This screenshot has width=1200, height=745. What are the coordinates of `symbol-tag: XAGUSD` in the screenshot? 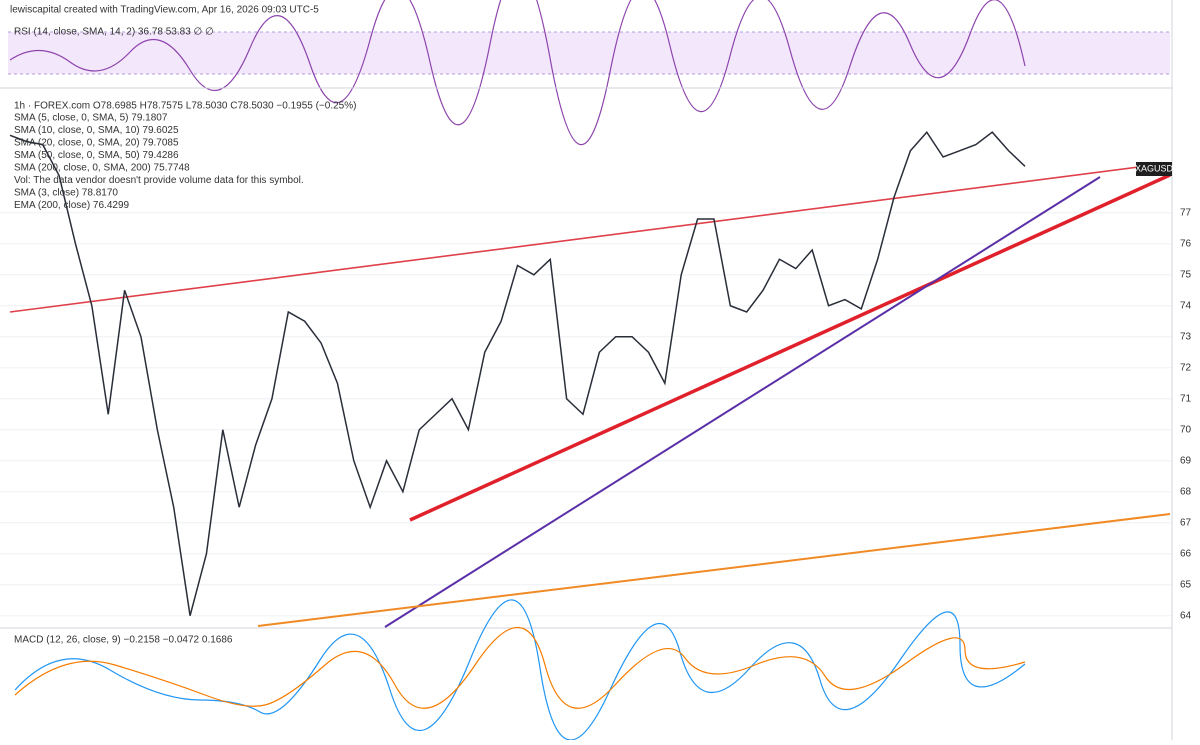 It's located at (1154, 168).